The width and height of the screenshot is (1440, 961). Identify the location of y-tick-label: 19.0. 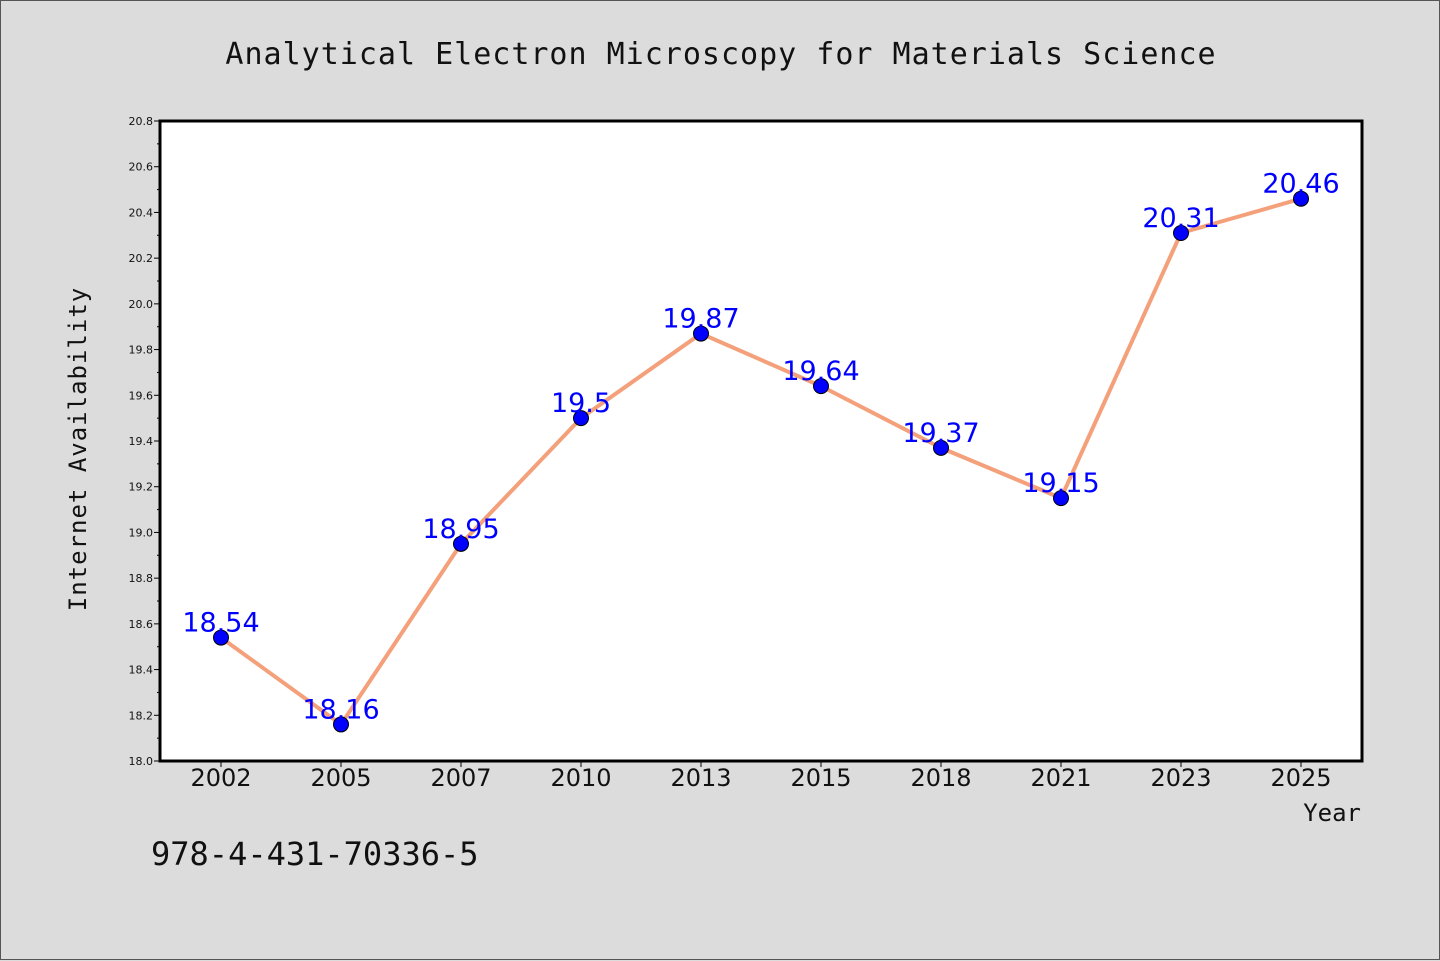
(141, 532).